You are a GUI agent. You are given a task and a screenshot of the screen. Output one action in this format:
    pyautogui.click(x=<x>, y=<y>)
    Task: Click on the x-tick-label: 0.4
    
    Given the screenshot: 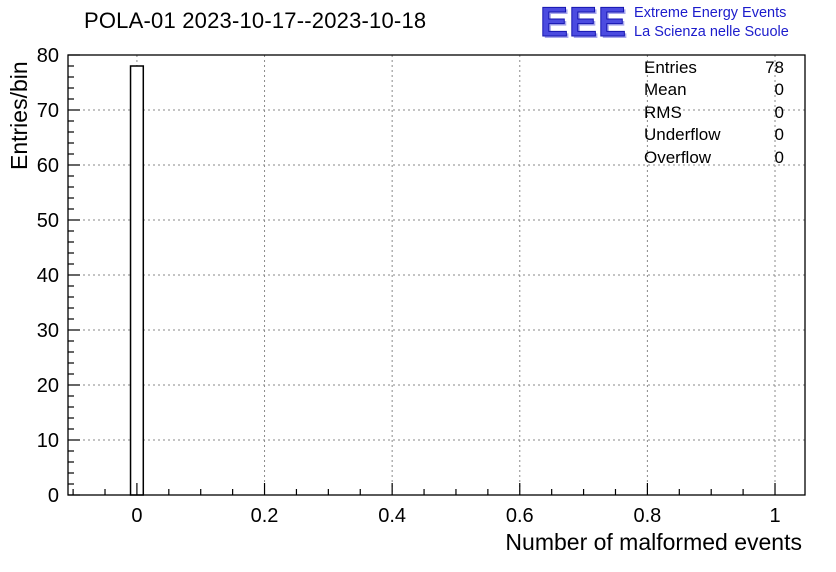 What is the action you would take?
    pyautogui.click(x=392, y=516)
    